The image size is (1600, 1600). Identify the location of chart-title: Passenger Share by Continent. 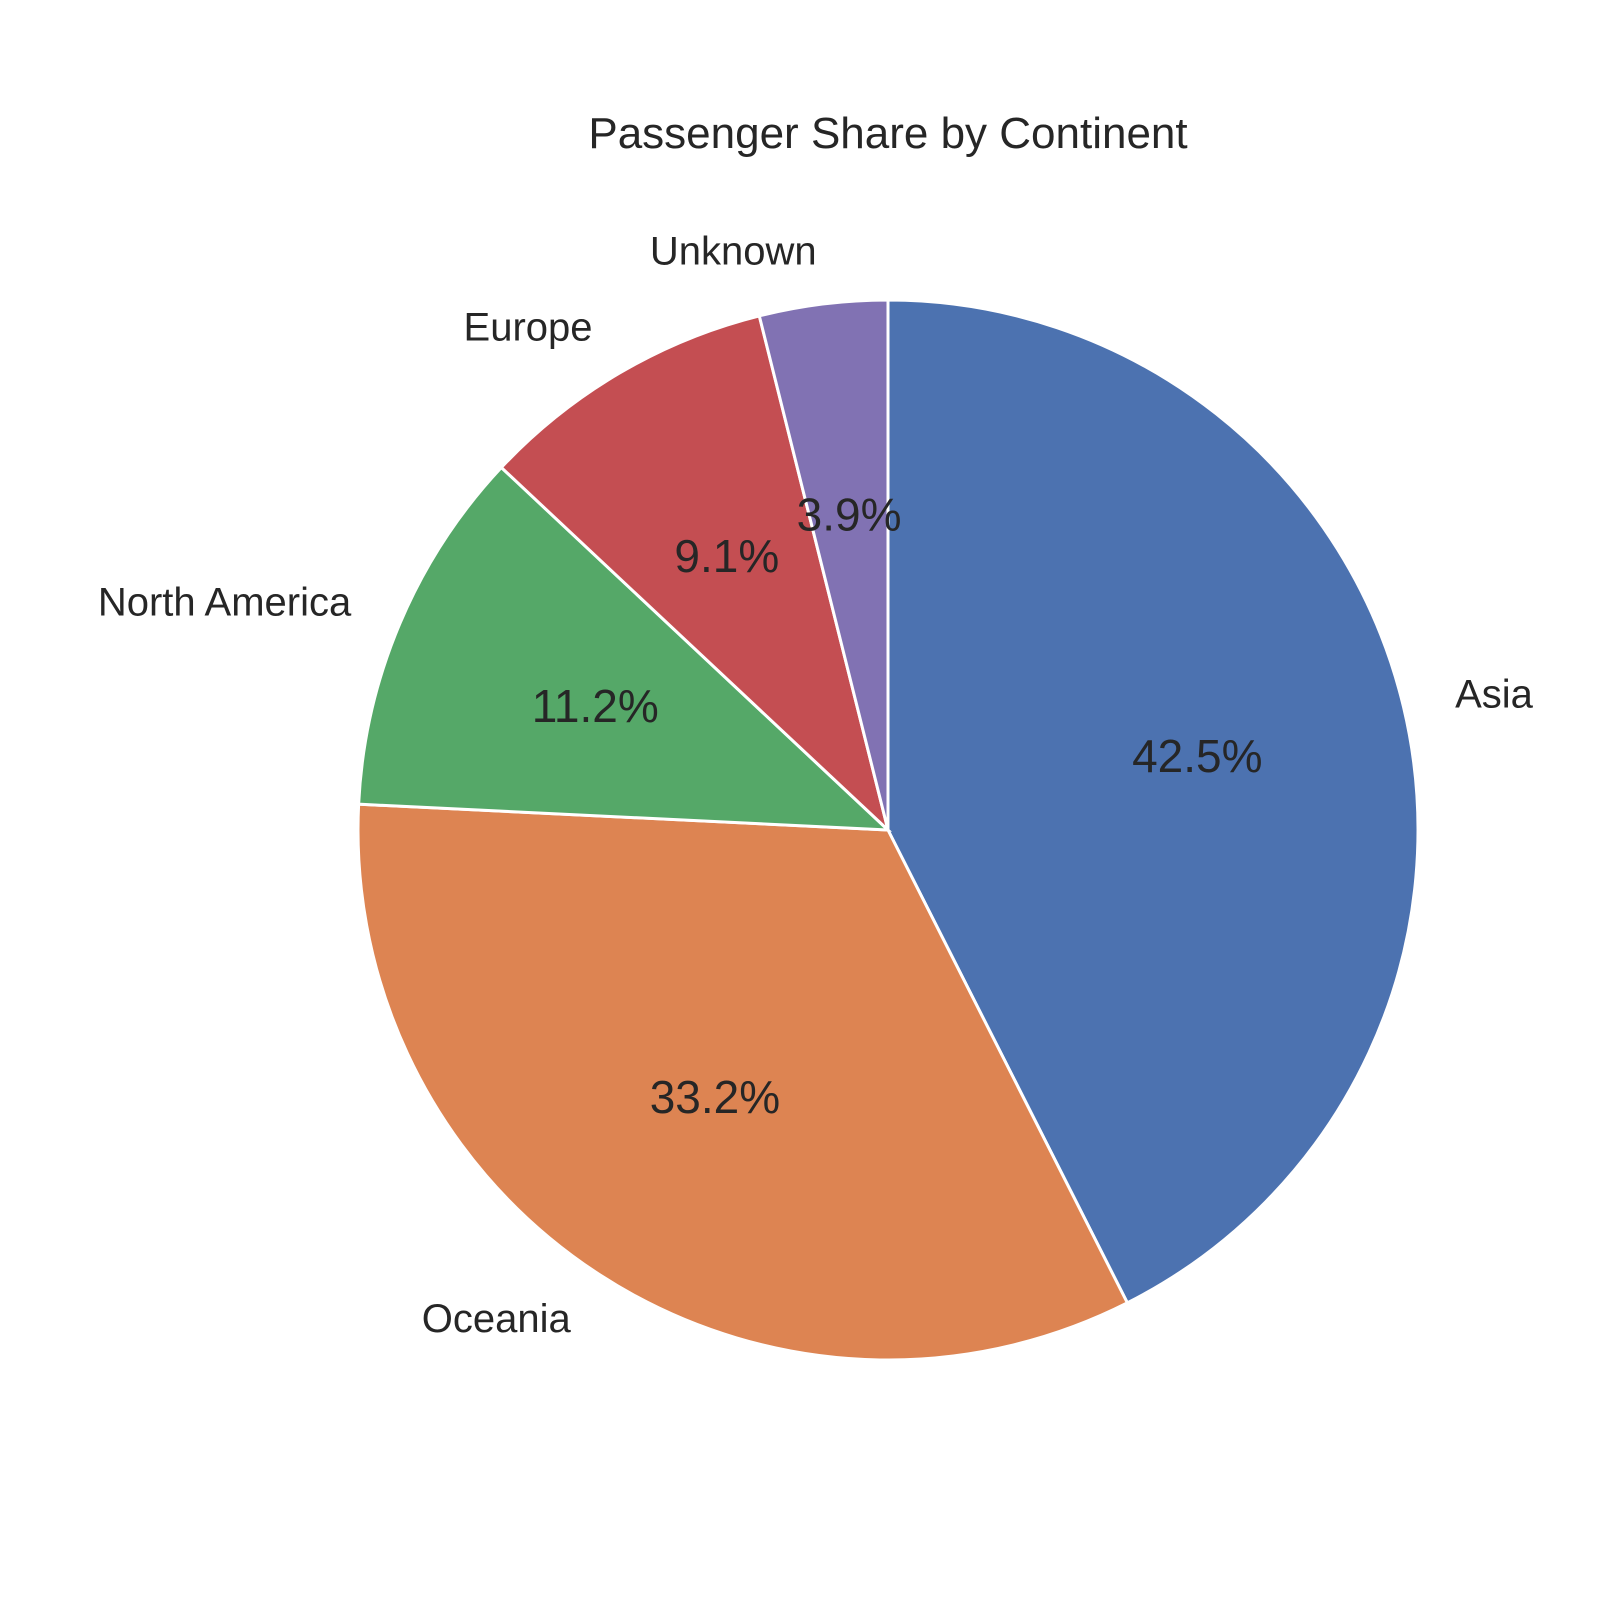
(887, 133).